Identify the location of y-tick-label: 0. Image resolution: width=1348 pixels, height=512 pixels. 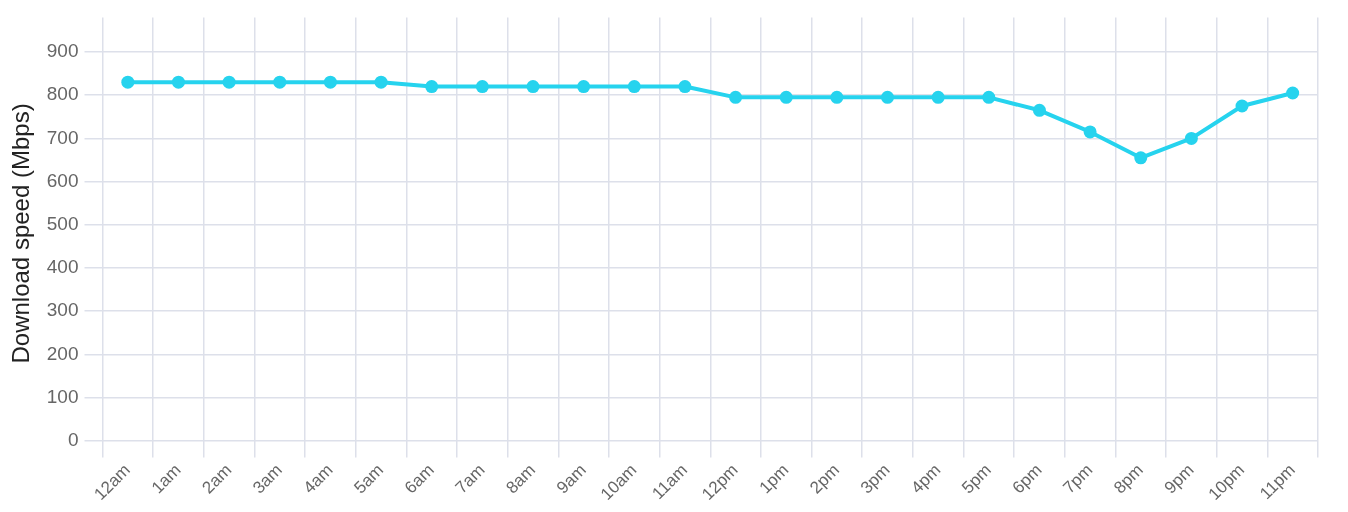
(73, 440).